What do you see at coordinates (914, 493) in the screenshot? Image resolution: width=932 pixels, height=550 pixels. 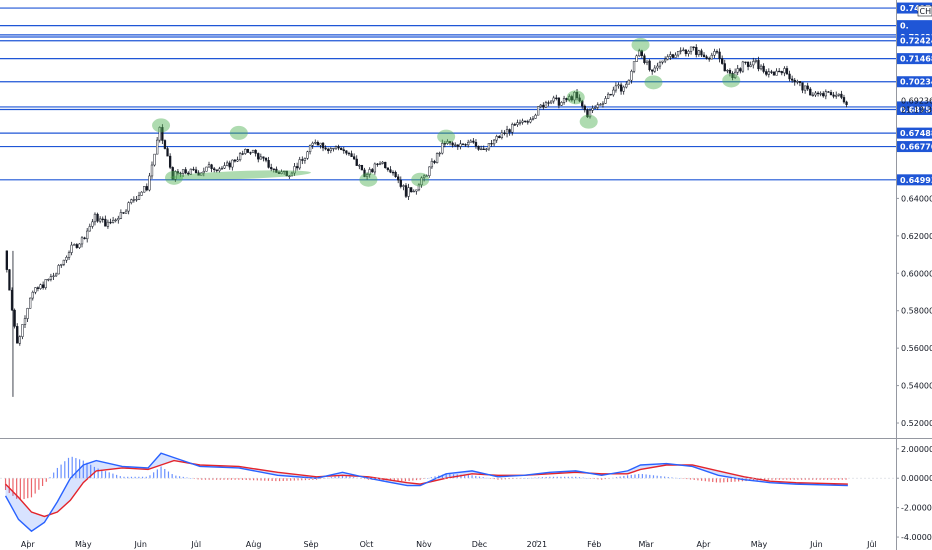 I see `macd-axis: 2.00000 0.00000 -2.00000 -4.00000` at bounding box center [914, 493].